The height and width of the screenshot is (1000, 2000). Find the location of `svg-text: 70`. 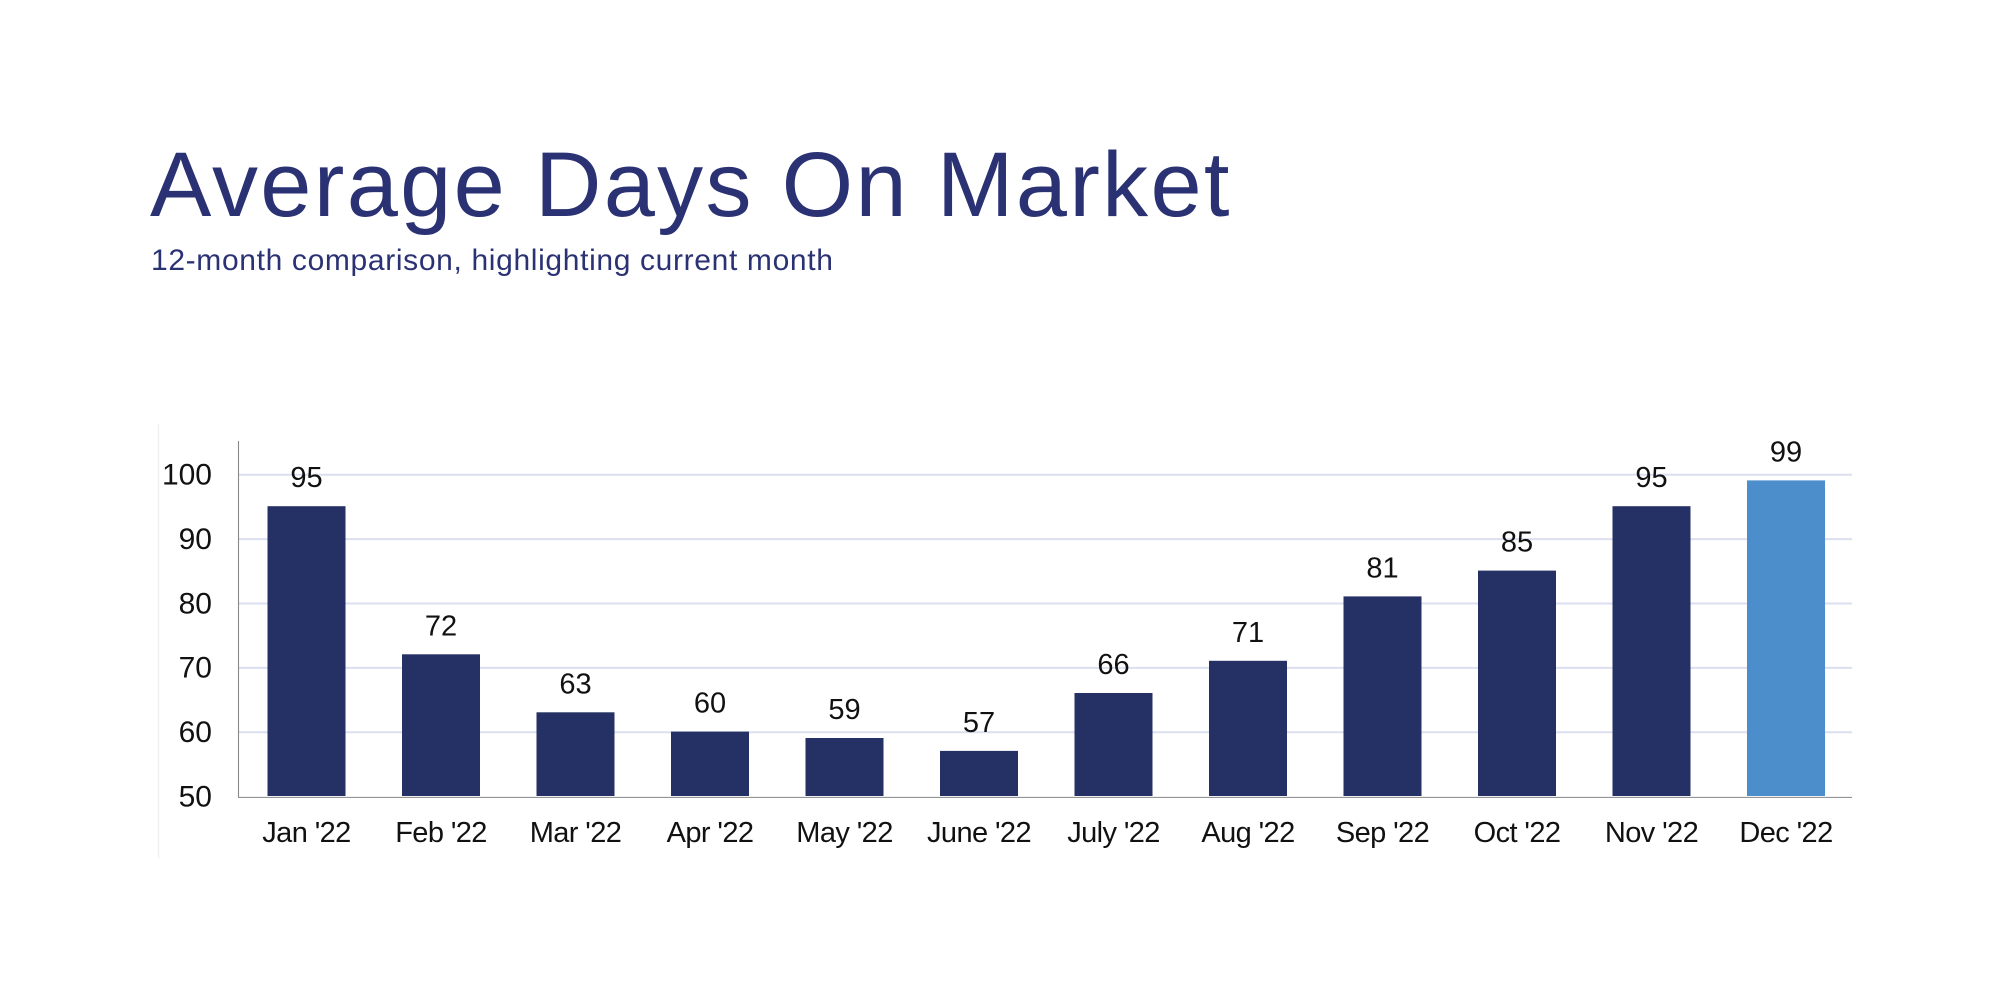

svg-text: 70 is located at coordinates (195, 668).